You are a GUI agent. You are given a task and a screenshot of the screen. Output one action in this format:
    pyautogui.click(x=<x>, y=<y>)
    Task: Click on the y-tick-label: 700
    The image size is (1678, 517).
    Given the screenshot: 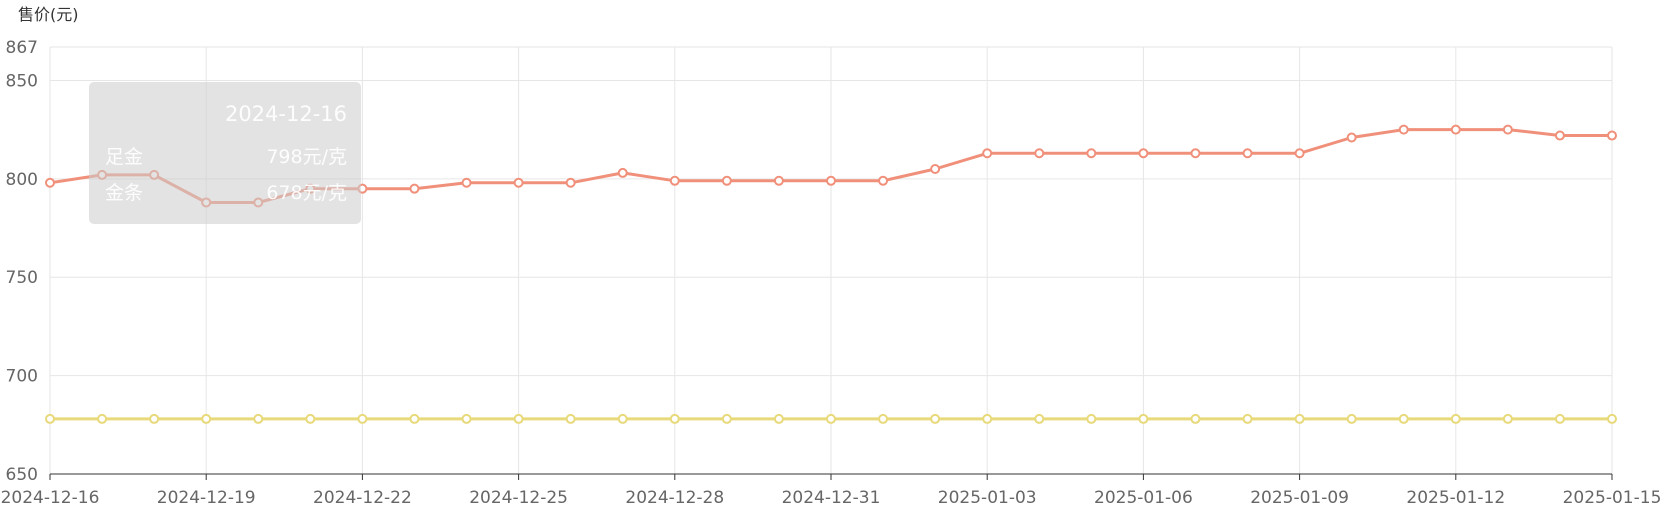 What is the action you would take?
    pyautogui.click(x=22, y=377)
    